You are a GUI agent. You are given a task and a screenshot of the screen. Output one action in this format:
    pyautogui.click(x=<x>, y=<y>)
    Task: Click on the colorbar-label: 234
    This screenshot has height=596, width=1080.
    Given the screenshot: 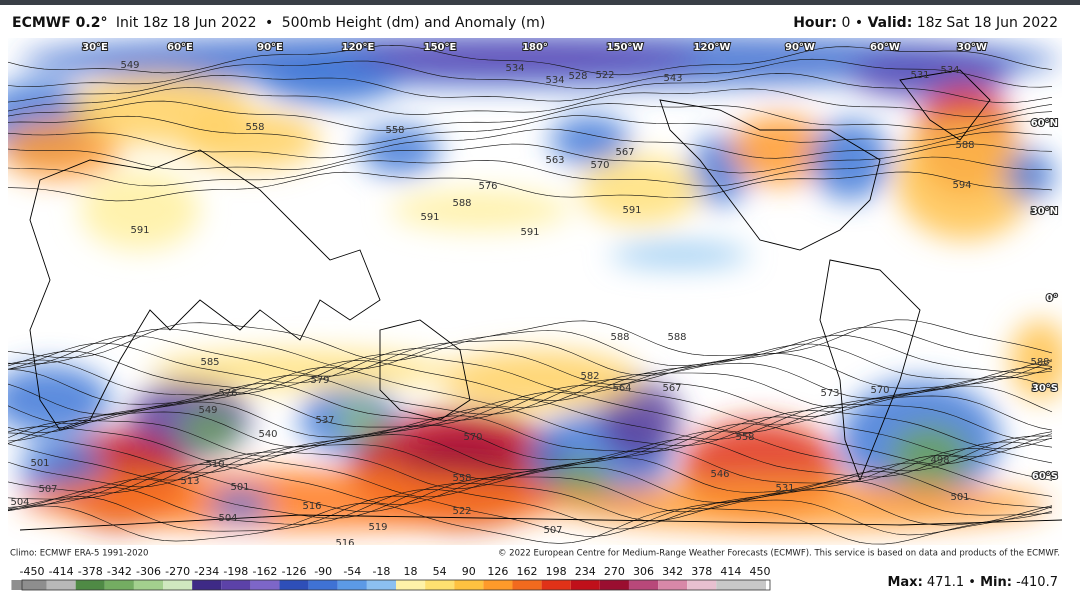 What is the action you would take?
    pyautogui.click(x=585, y=571)
    